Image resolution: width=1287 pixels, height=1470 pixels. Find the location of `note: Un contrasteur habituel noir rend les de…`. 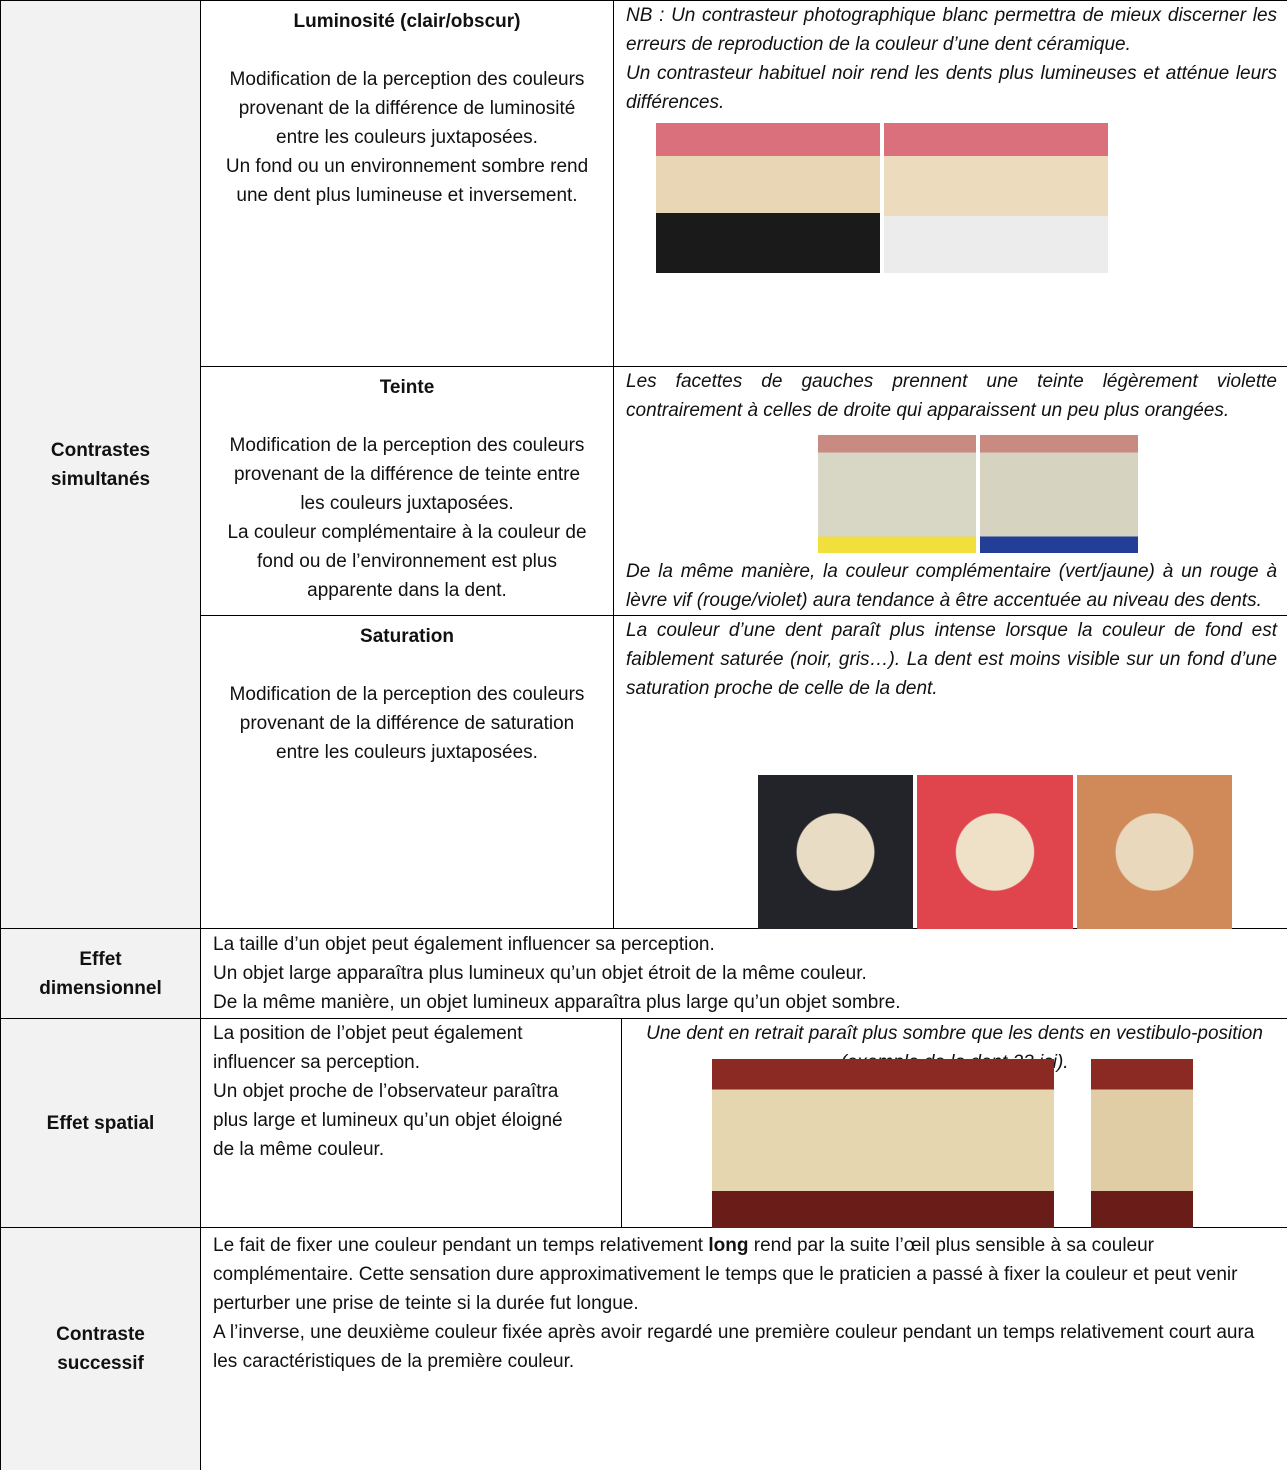

note: Un contrasteur habituel noir rend les de… is located at coordinates (951, 88).